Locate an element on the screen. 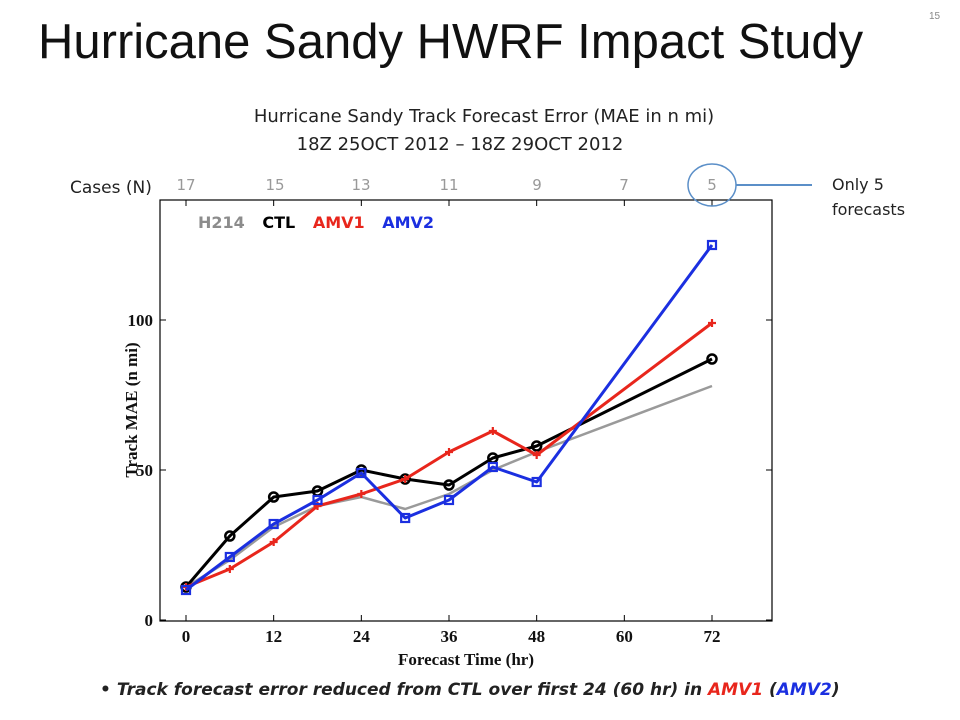 The width and height of the screenshot is (960, 720). slide-title: Hurricane Sandy HWRF Impact Study is located at coordinates (451, 42).